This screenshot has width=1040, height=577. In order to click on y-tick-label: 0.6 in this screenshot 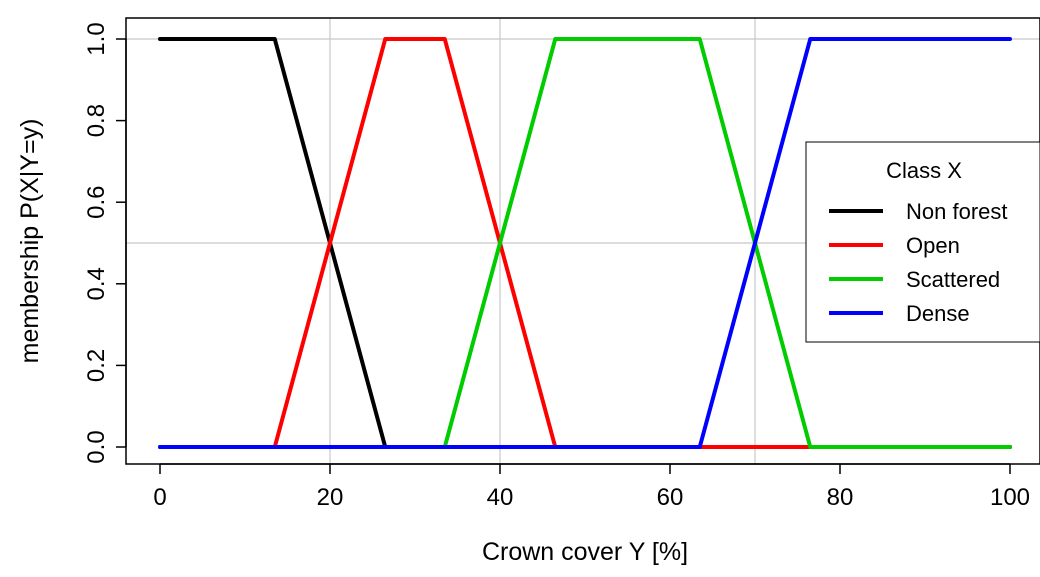, I will do `click(96, 202)`.